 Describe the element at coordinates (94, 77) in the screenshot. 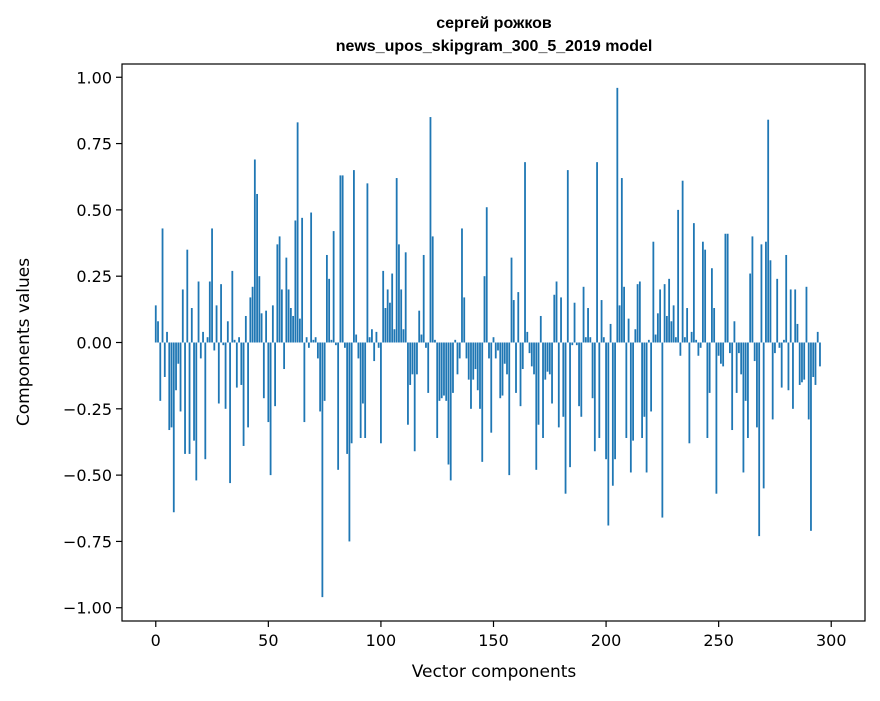

I see `y-tick-label: 1.00` at that location.